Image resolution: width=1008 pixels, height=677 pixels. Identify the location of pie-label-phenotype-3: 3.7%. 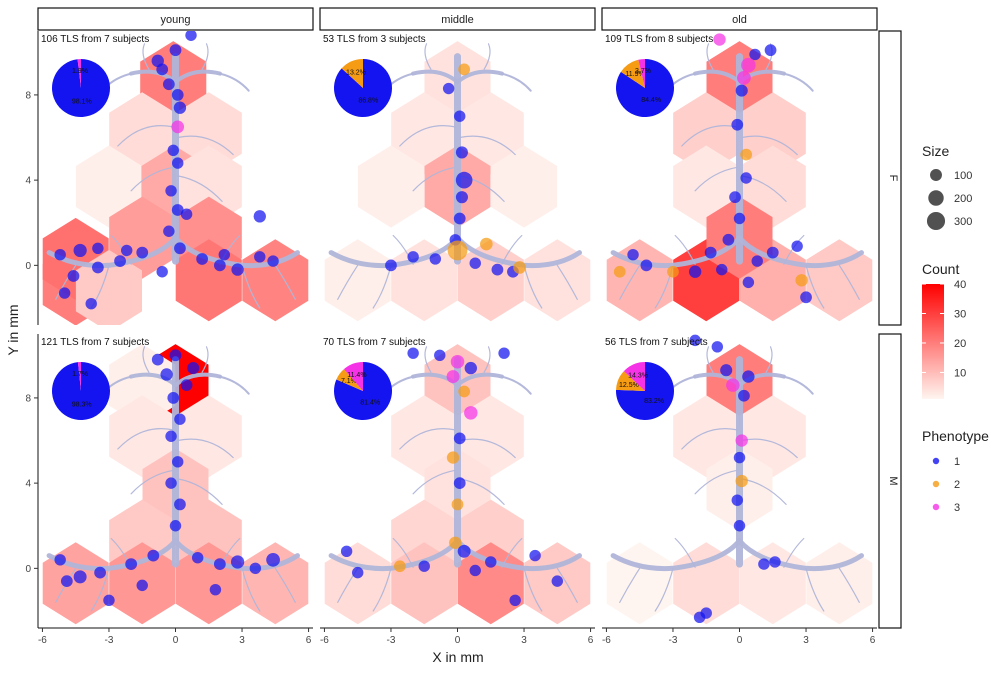
(643, 71).